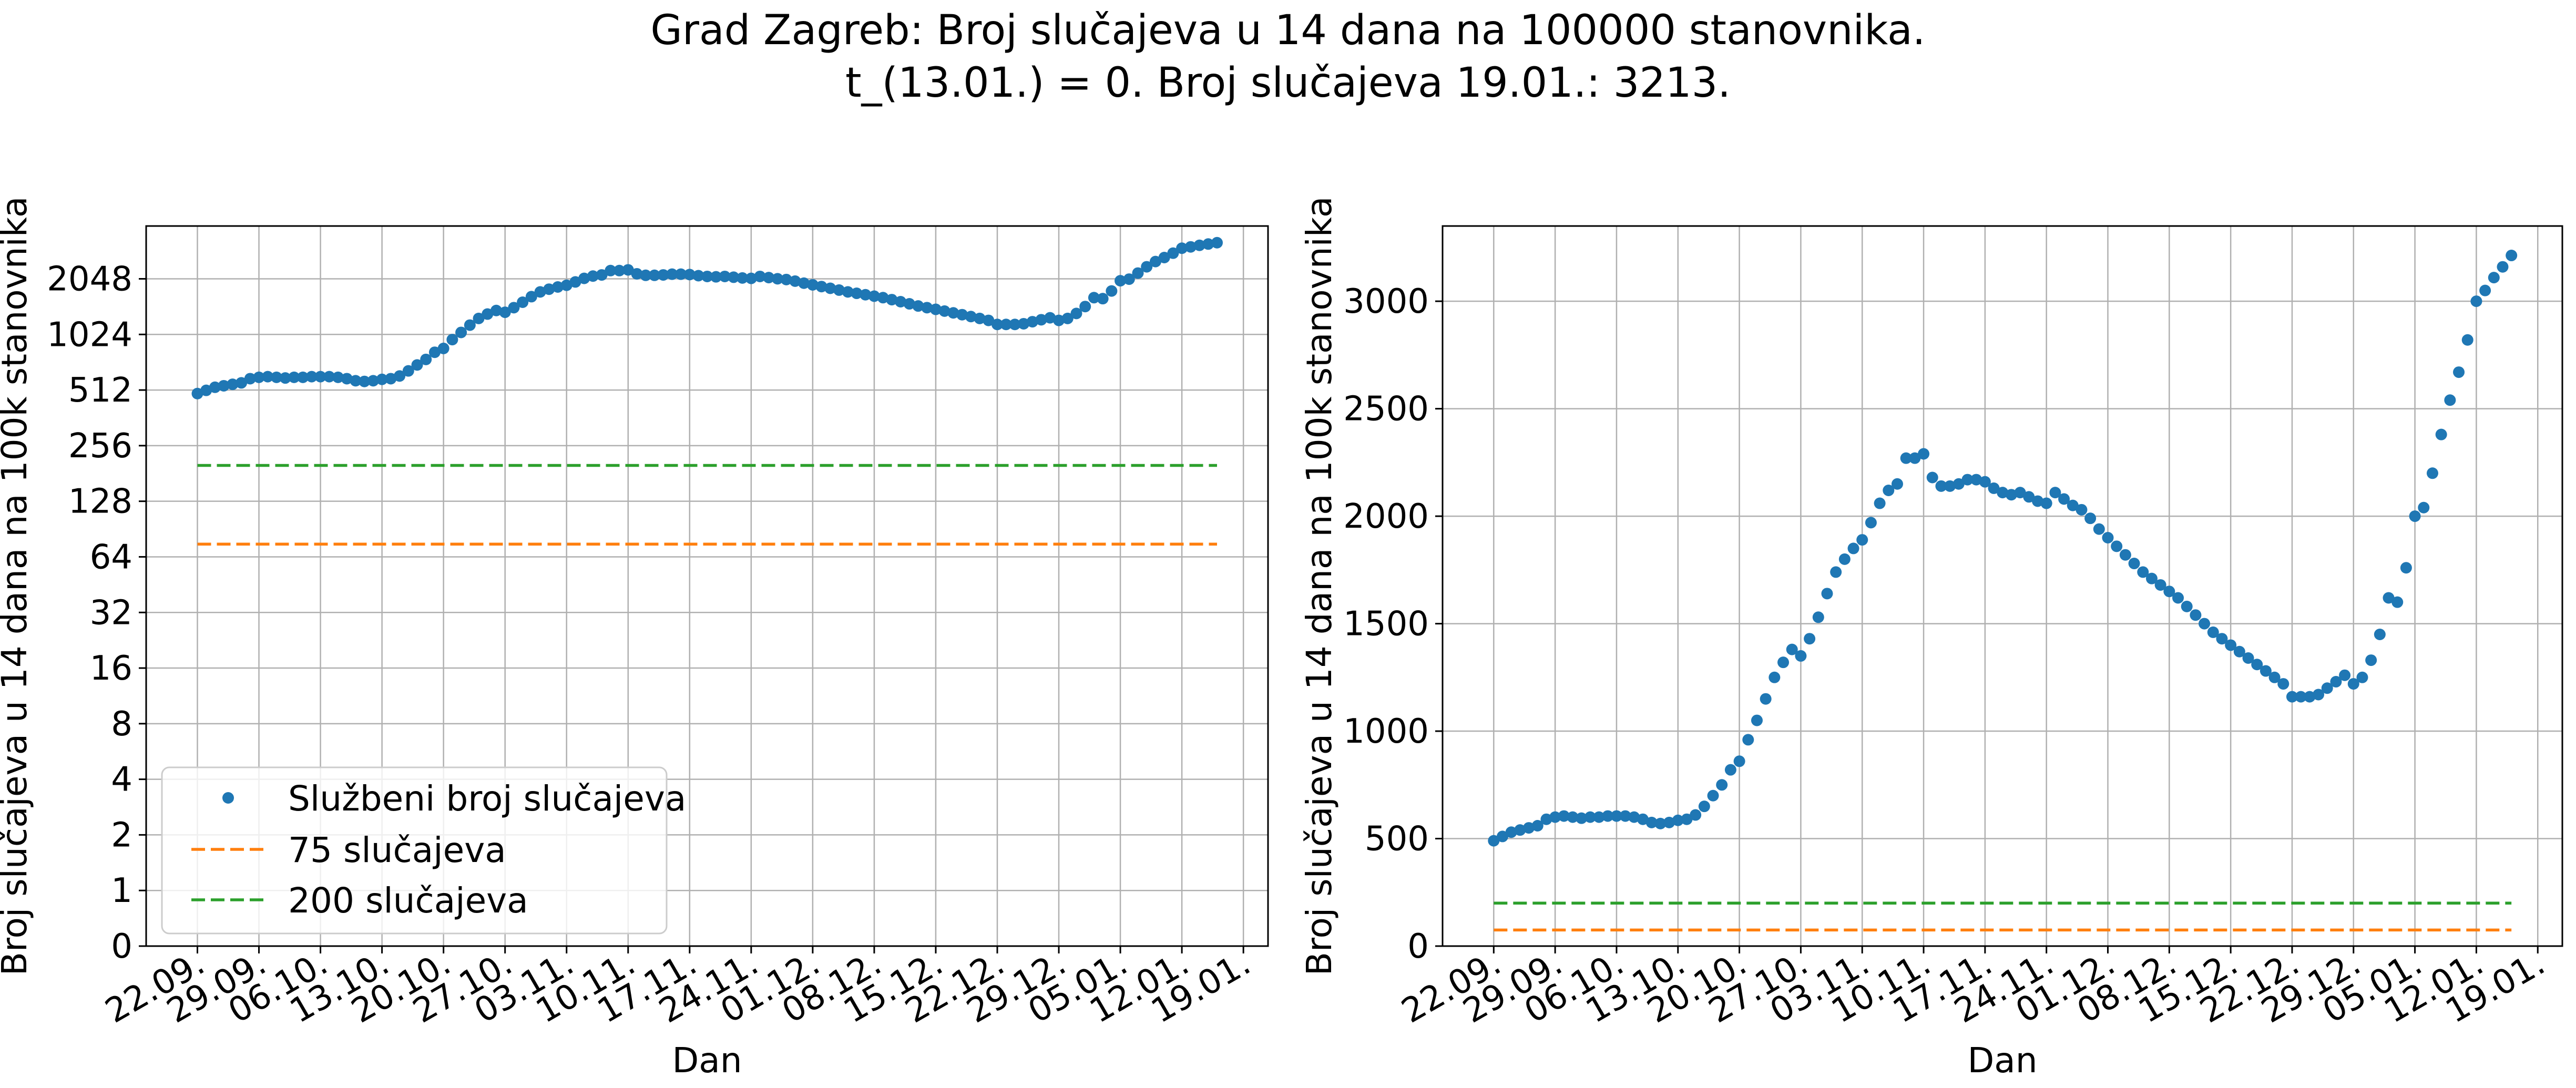 This screenshot has height=1088, width=2576. What do you see at coordinates (397, 850) in the screenshot?
I see `legend-label: 75 slučajeva` at bounding box center [397, 850].